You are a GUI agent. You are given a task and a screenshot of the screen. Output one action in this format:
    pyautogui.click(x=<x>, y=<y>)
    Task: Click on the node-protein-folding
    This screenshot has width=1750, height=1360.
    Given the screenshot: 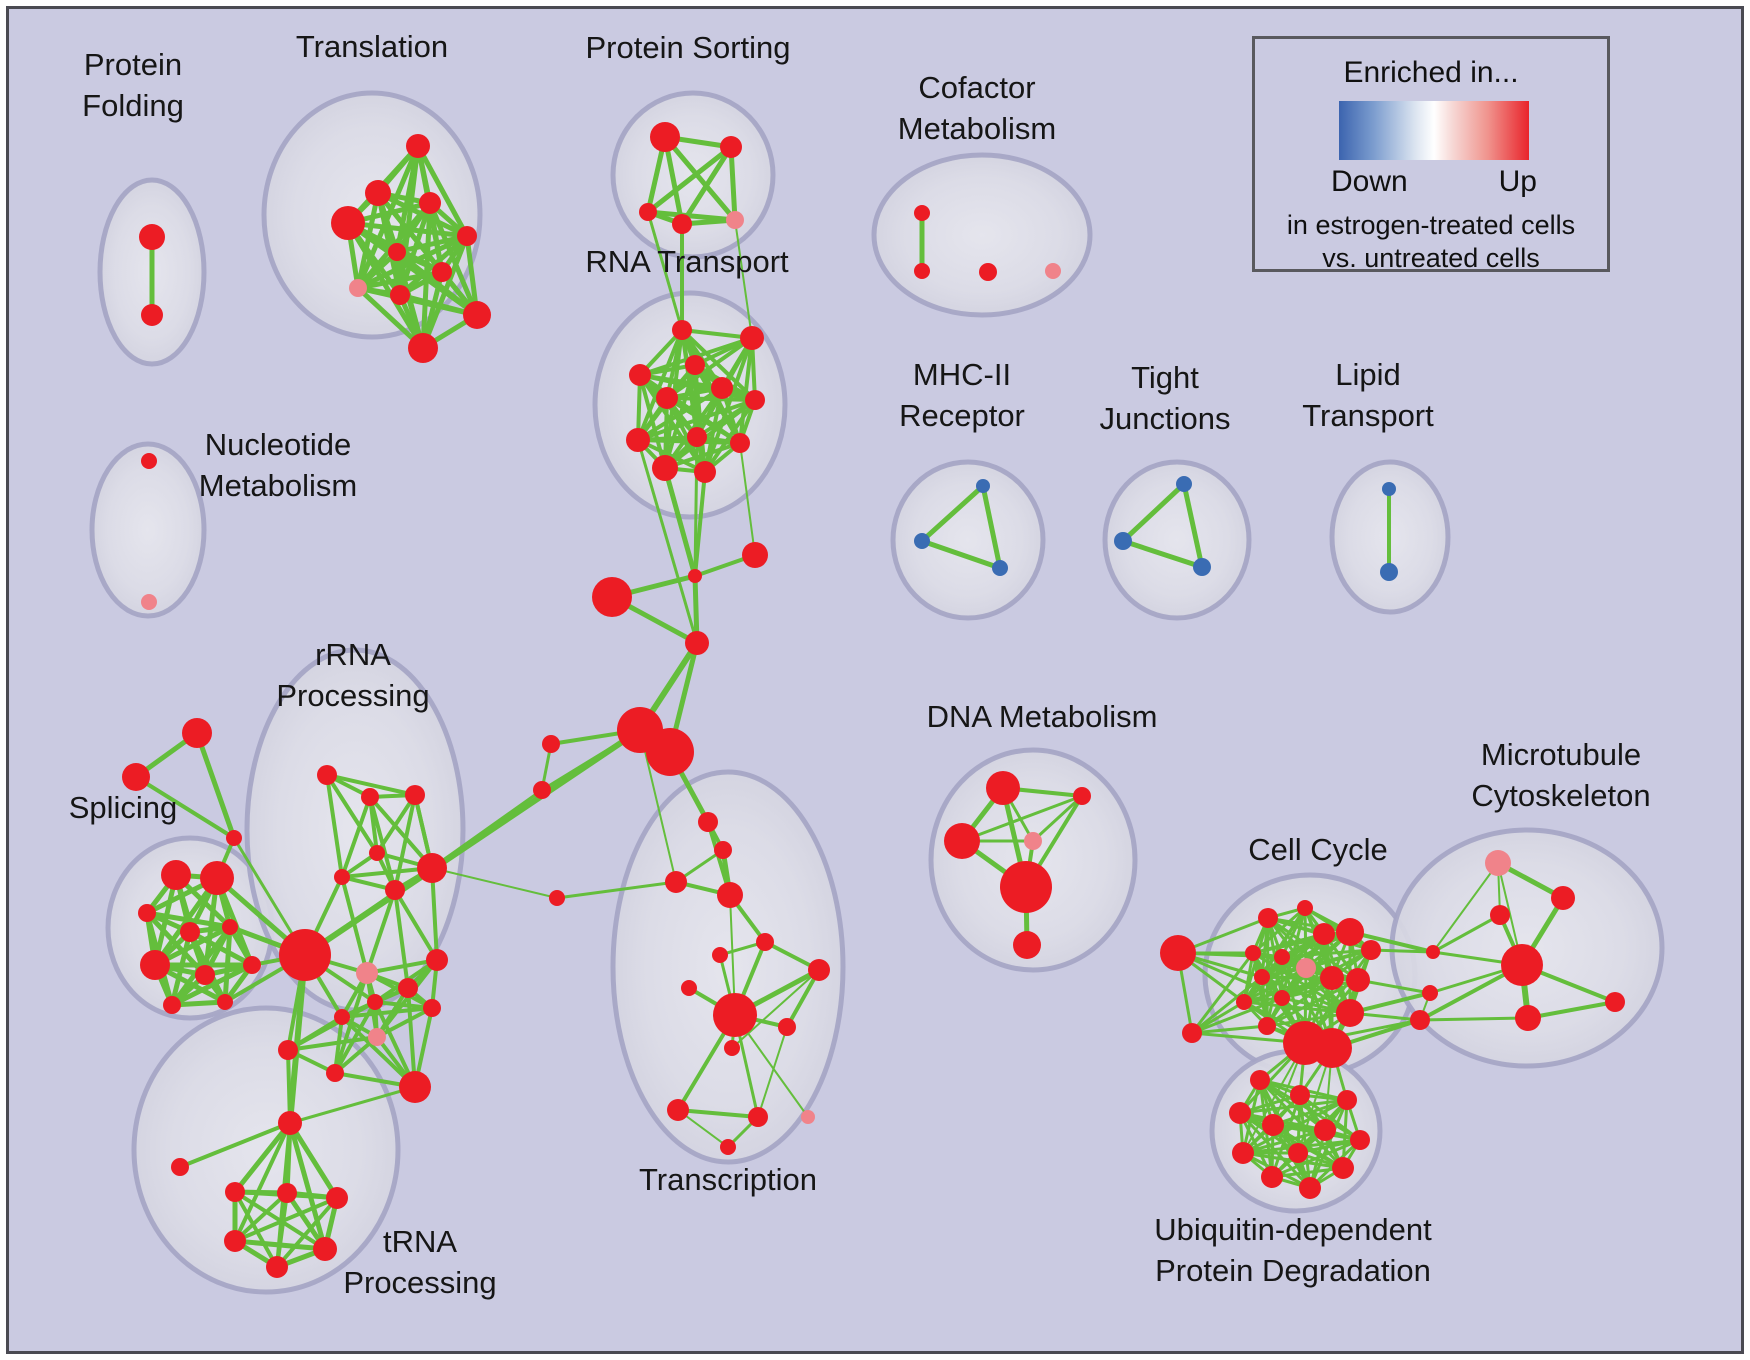 What is the action you would take?
    pyautogui.click(x=152, y=315)
    